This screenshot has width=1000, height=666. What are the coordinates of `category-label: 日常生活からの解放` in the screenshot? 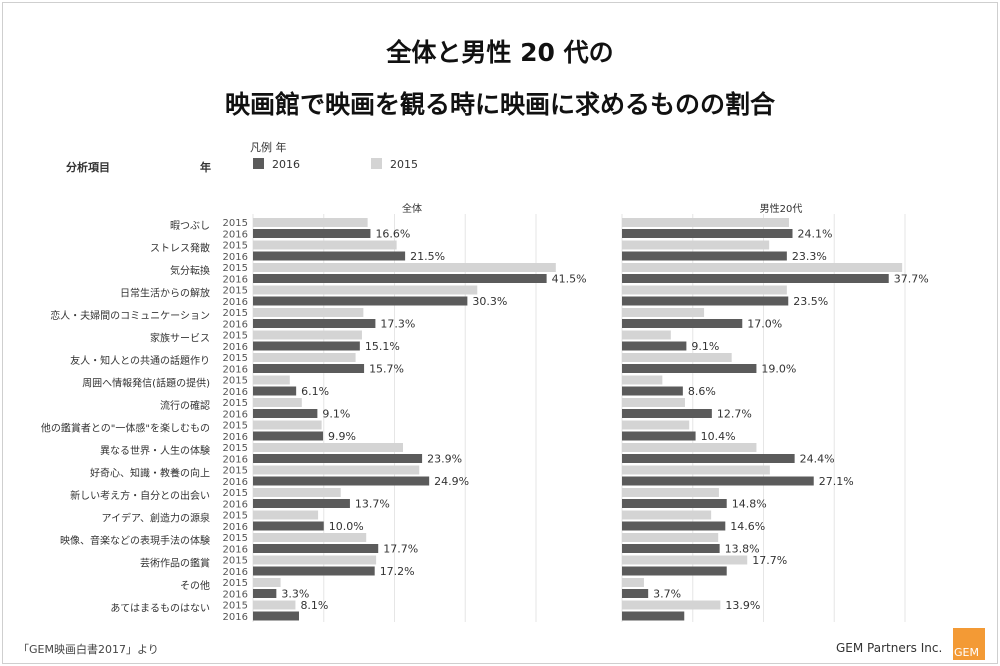 It's located at (165, 293).